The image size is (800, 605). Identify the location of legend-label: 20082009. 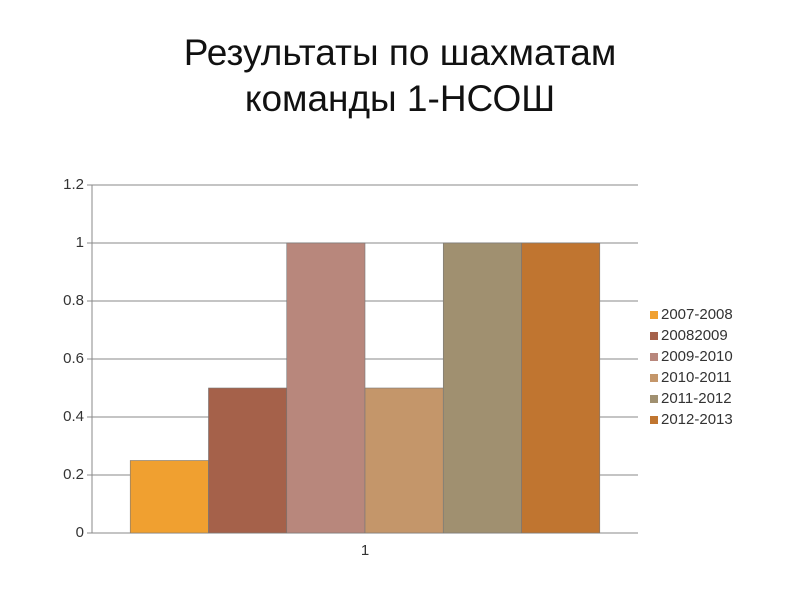
(694, 335).